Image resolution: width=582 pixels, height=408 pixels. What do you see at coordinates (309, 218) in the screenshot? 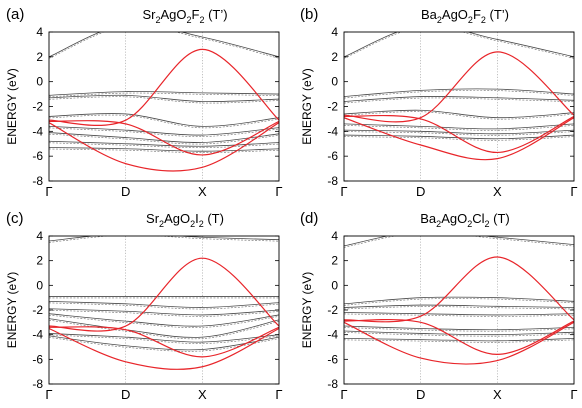
I see `panel-letter: (d)` at bounding box center [309, 218].